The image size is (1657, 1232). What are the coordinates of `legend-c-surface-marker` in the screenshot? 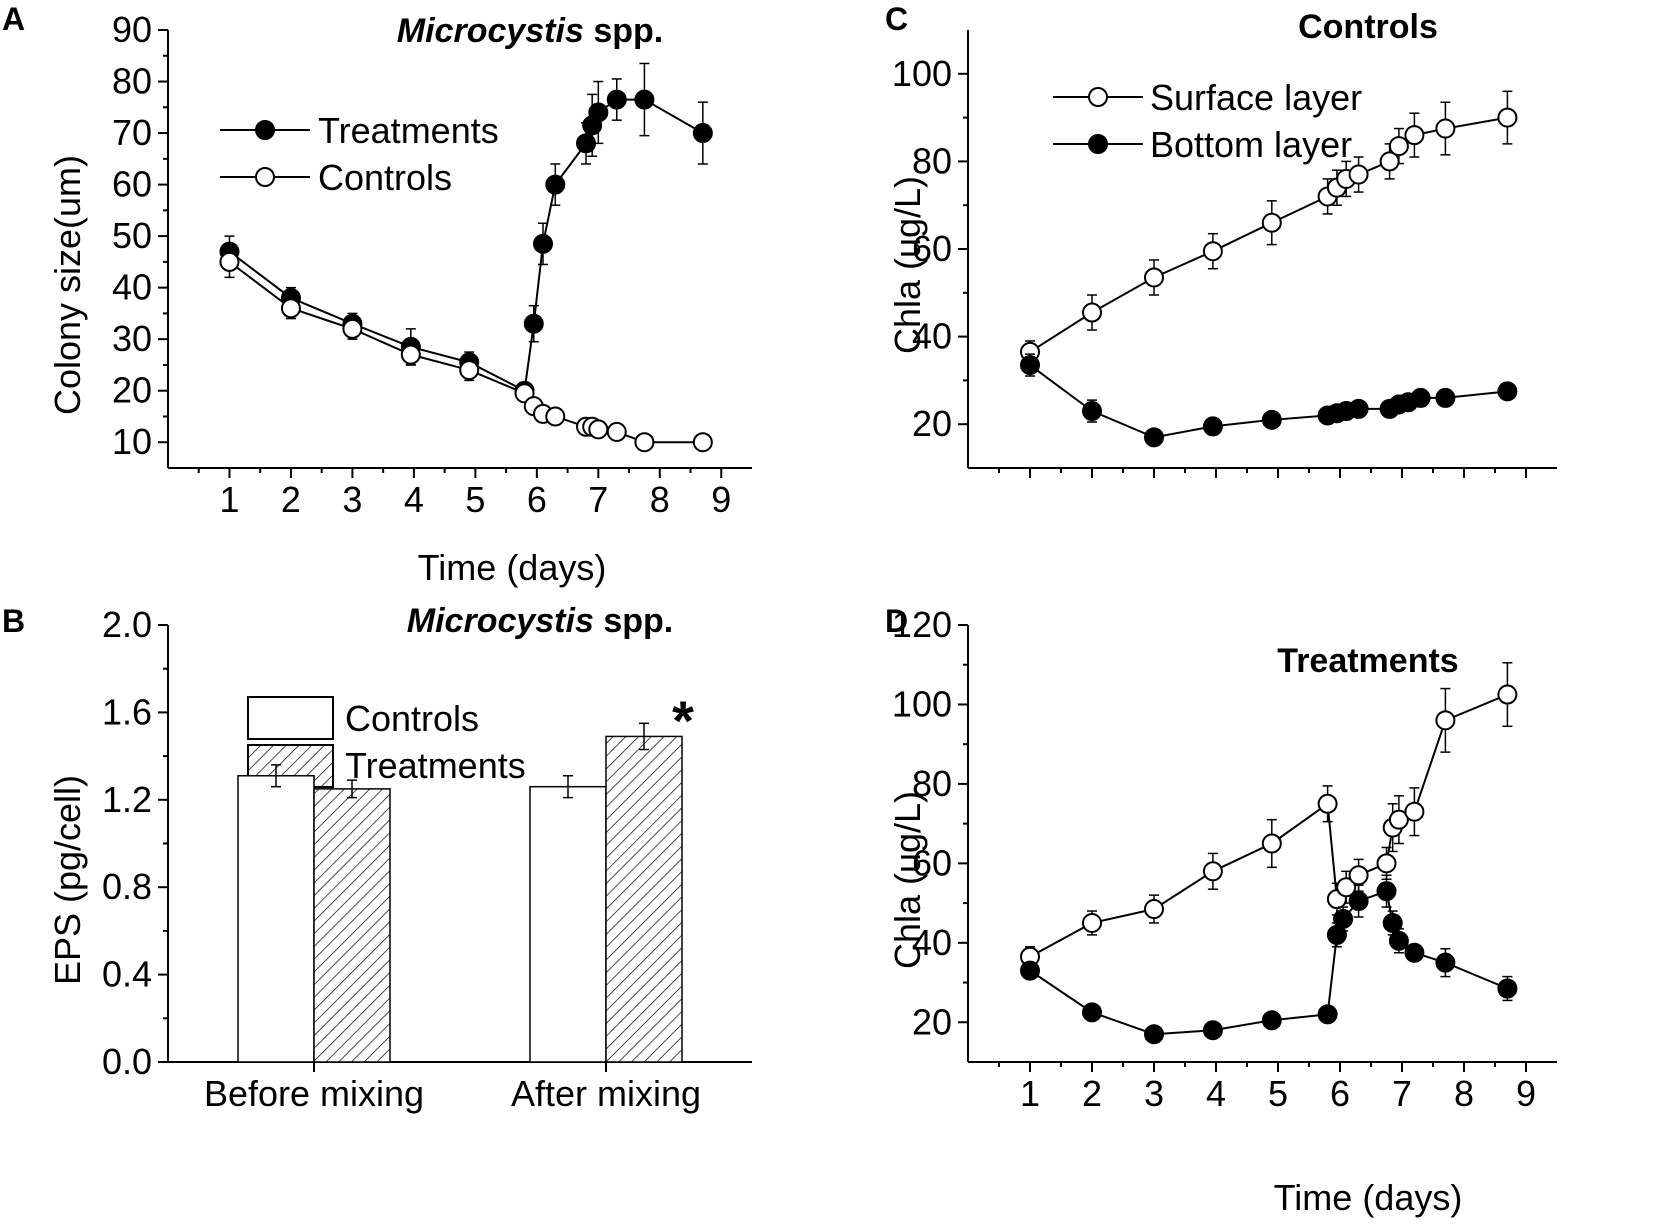 It's located at (1098, 97).